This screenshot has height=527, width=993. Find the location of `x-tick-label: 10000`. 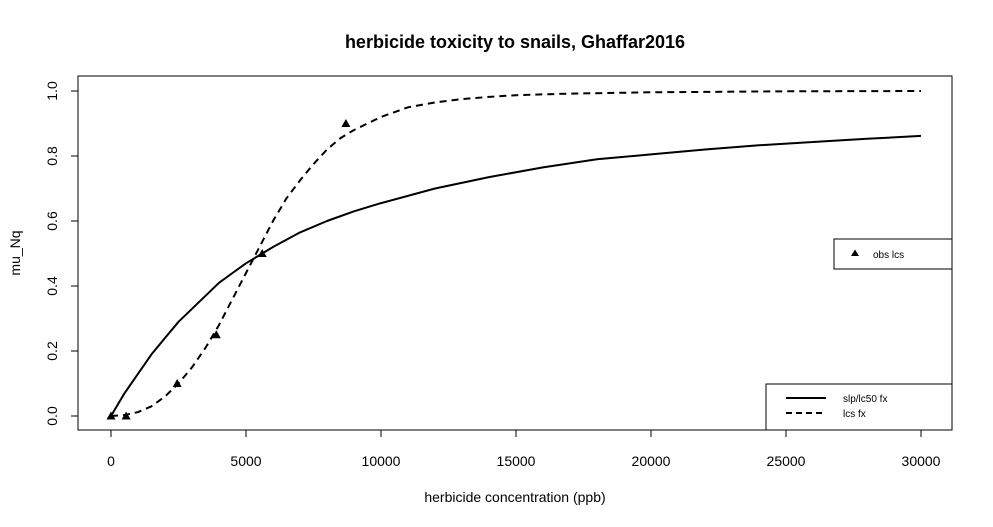

x-tick-label: 10000 is located at coordinates (381, 461).